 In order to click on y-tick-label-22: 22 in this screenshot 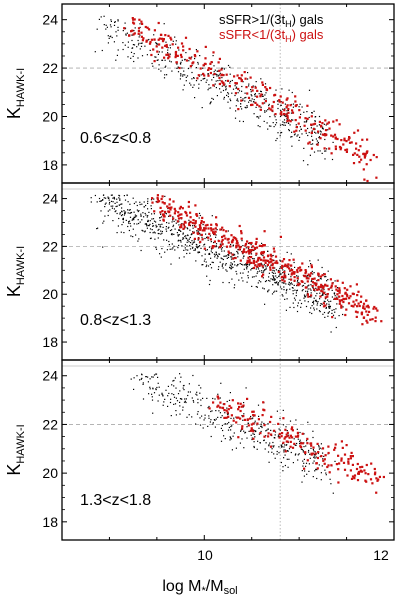, I will do `click(50, 246)`.